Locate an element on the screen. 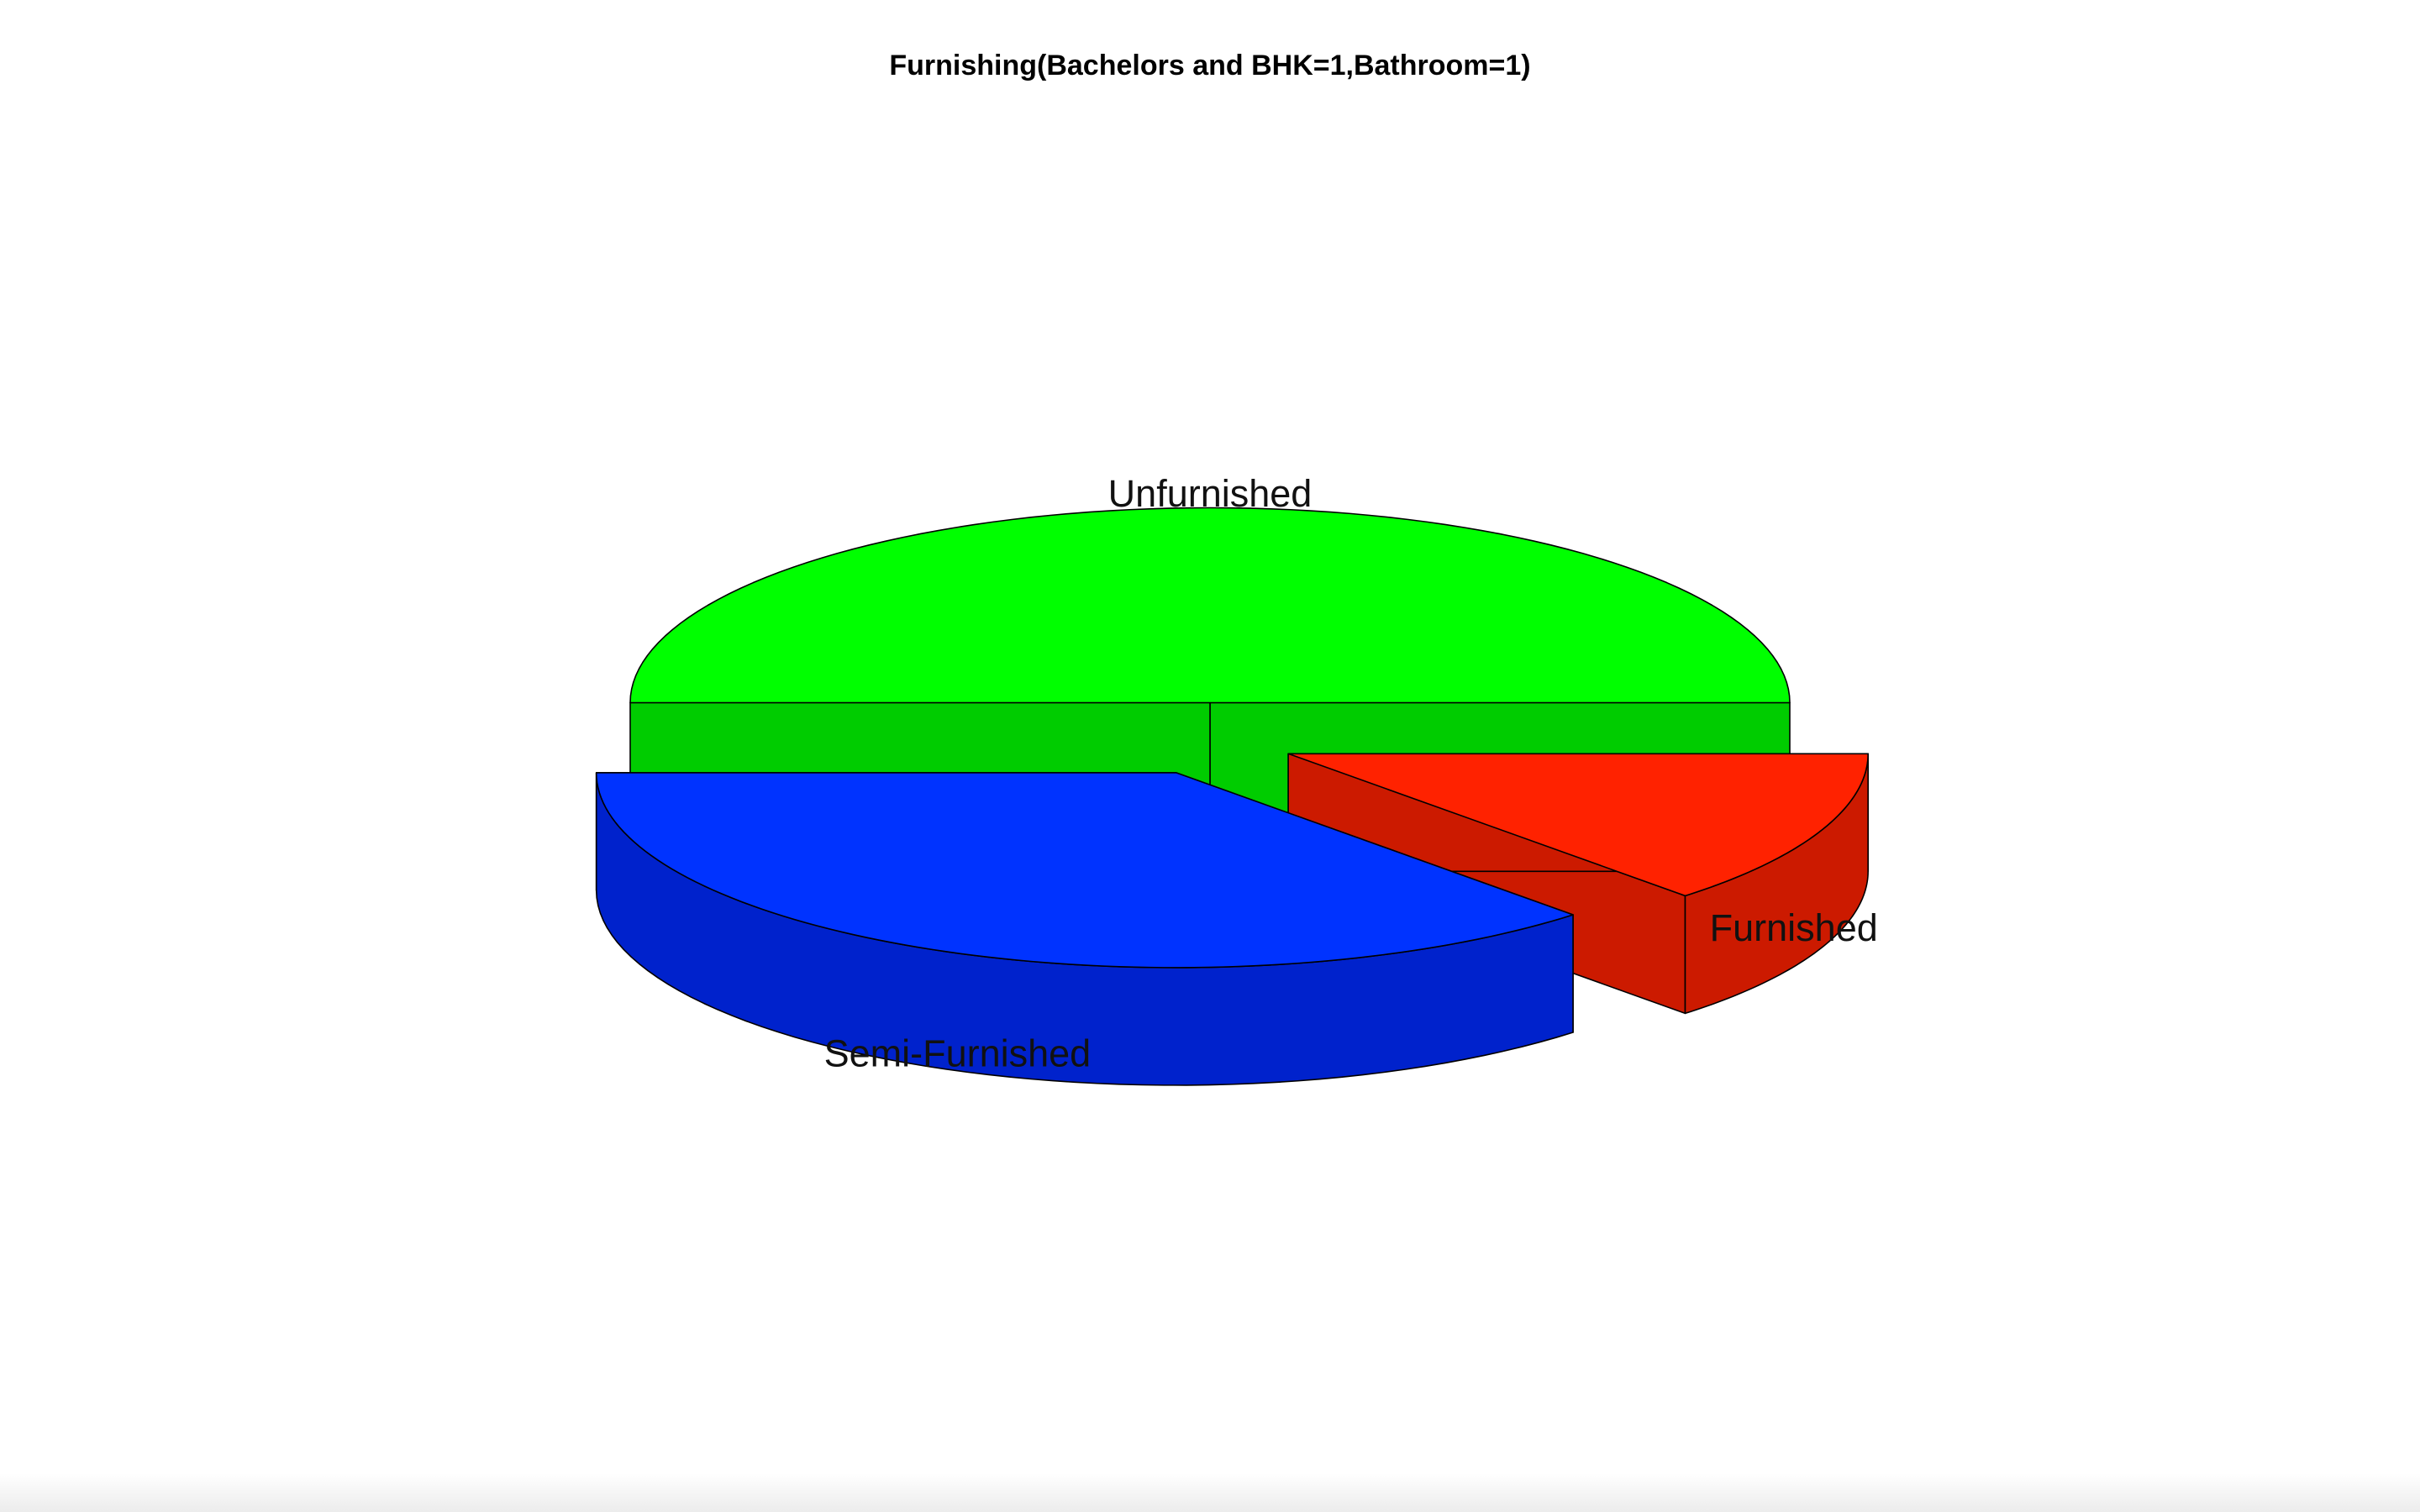 This screenshot has height=1512, width=2420. slice-furnished-top is located at coordinates (1578, 825).